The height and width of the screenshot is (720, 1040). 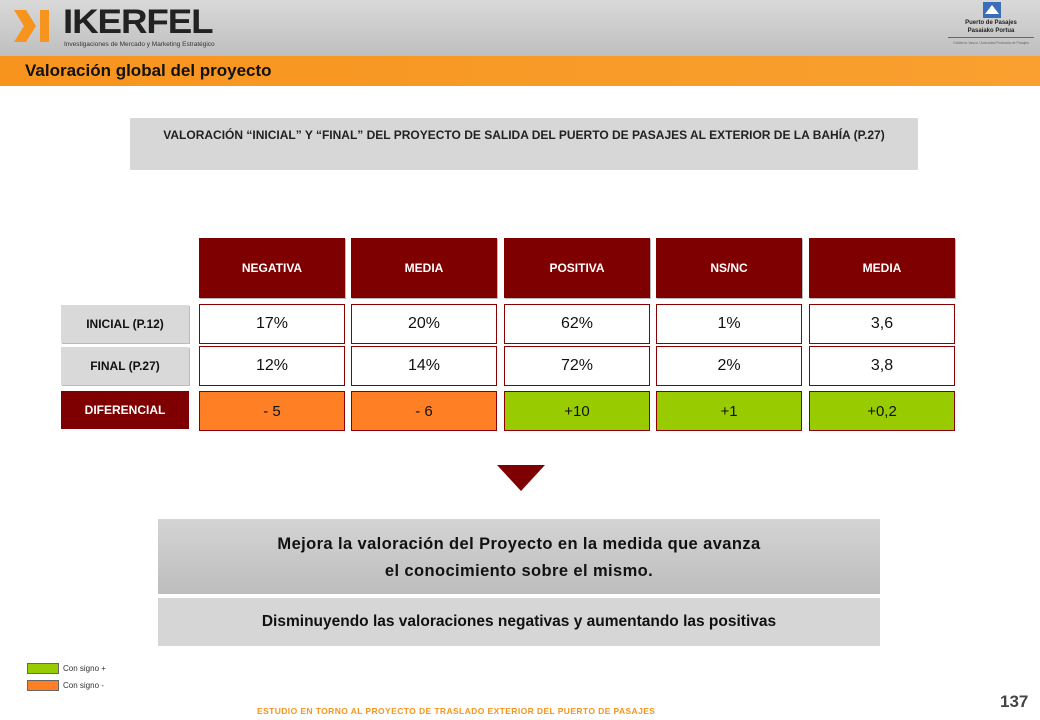 What do you see at coordinates (729, 411) in the screenshot?
I see `diff-cell-positive: +1` at bounding box center [729, 411].